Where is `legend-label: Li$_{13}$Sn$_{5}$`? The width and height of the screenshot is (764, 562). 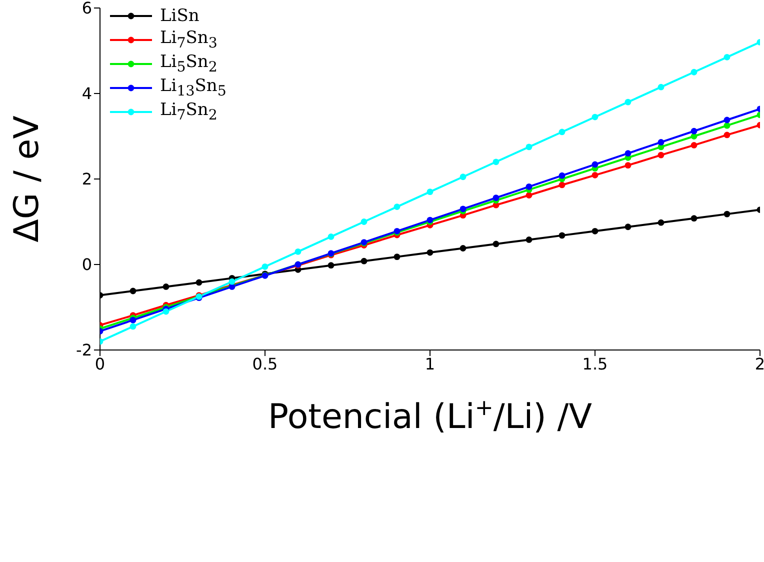 legend-label: Li$_{13}$Sn$_{5}$ is located at coordinates (193, 88).